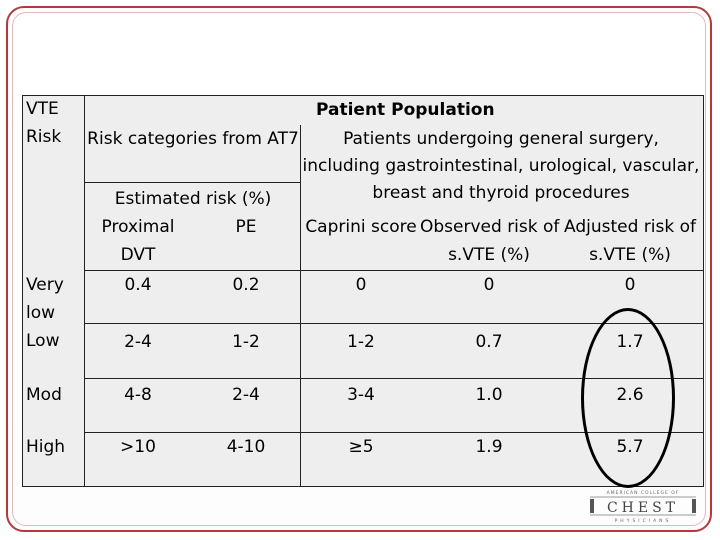 The image size is (720, 540). What do you see at coordinates (489, 395) in the screenshot?
I see `cell-mod-observed: 1.0` at bounding box center [489, 395].